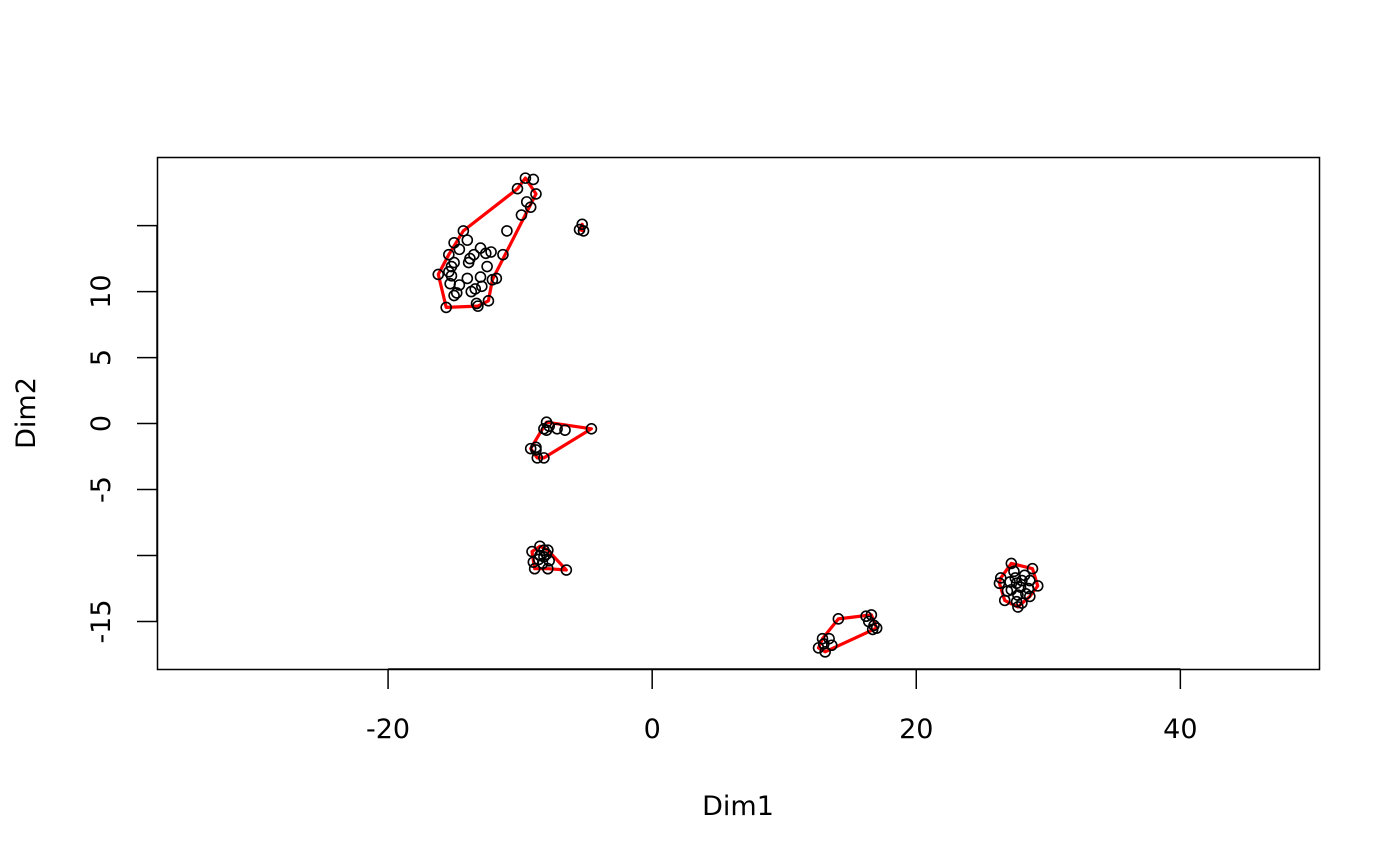 The width and height of the screenshot is (1400, 866). Describe the element at coordinates (101, 621) in the screenshot. I see `y-tick-label: -15` at that location.